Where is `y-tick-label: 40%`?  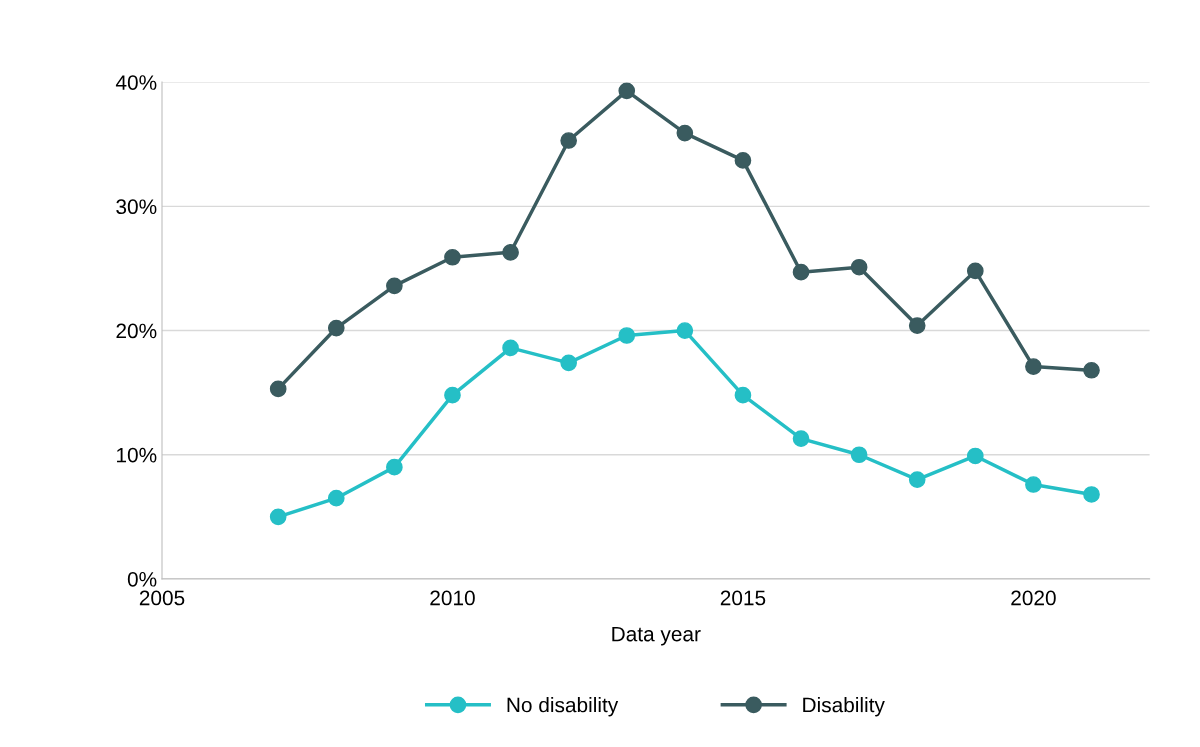
y-tick-label: 40% is located at coordinates (136, 82).